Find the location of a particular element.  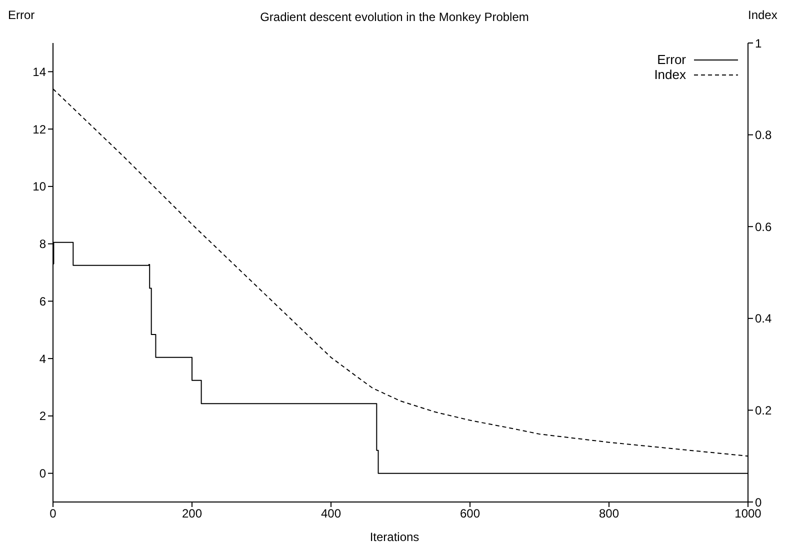

y-axis-title: Error is located at coordinates (21, 15).